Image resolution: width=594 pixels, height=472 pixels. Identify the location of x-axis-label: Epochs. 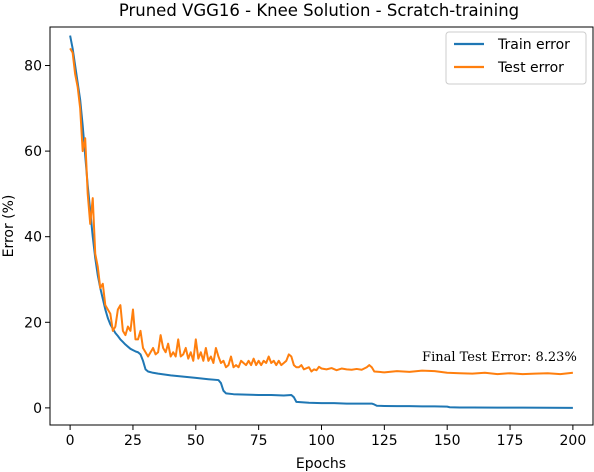
(321, 464).